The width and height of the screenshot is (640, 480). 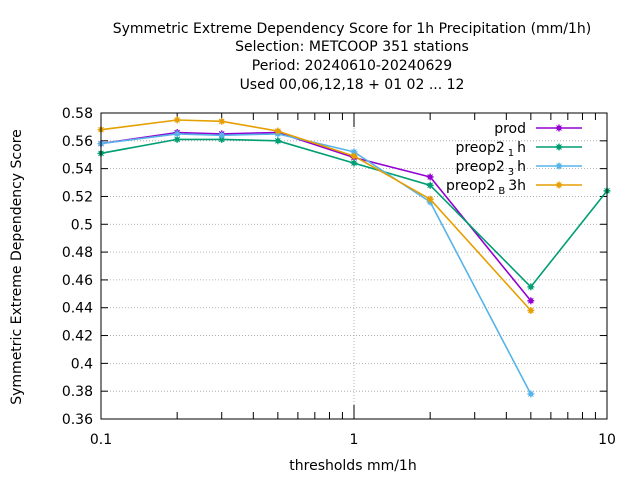 What do you see at coordinates (77, 197) in the screenshot?
I see `y-tick-label: 0.52` at bounding box center [77, 197].